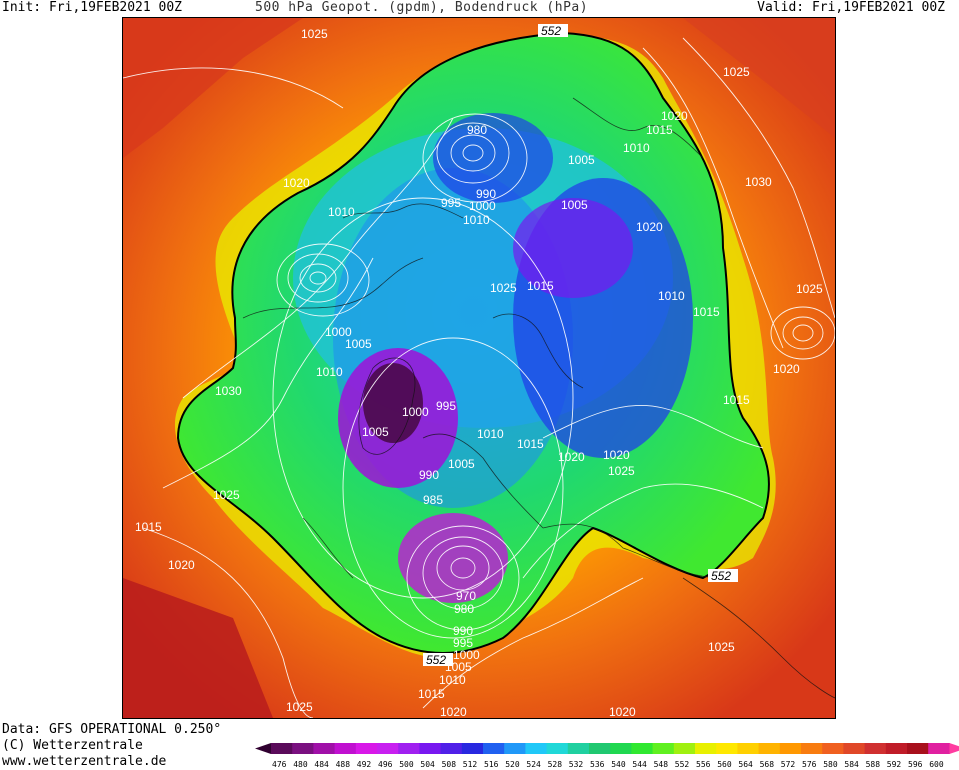  I want to click on legend-tick-label: 504, so click(427, 764).